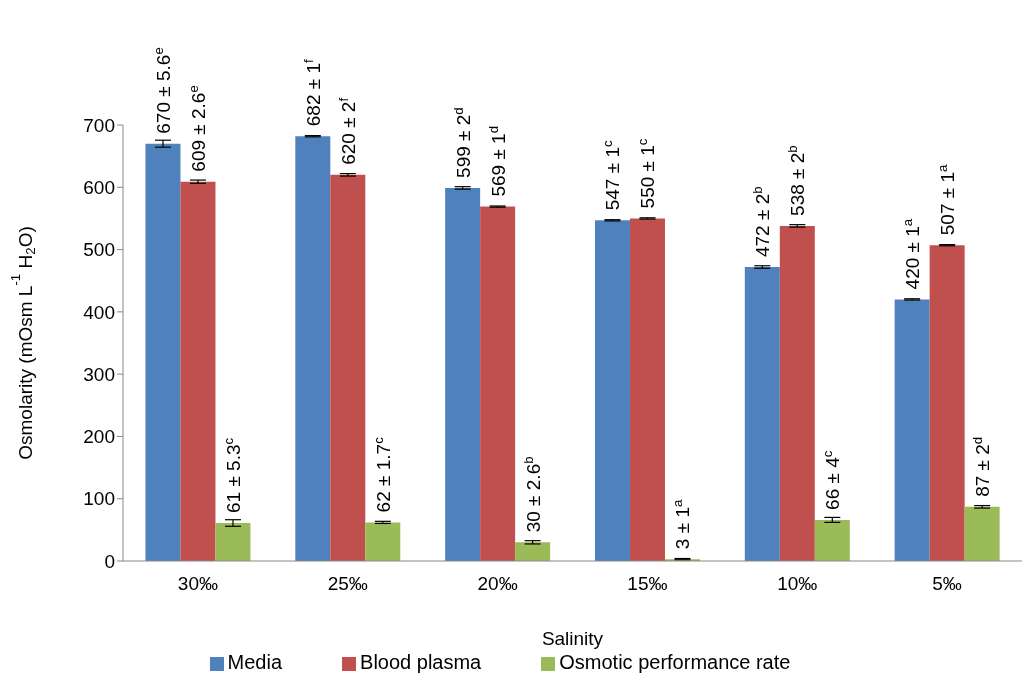  What do you see at coordinates (497, 584) in the screenshot?
I see `x-tick-label: 20‰` at bounding box center [497, 584].